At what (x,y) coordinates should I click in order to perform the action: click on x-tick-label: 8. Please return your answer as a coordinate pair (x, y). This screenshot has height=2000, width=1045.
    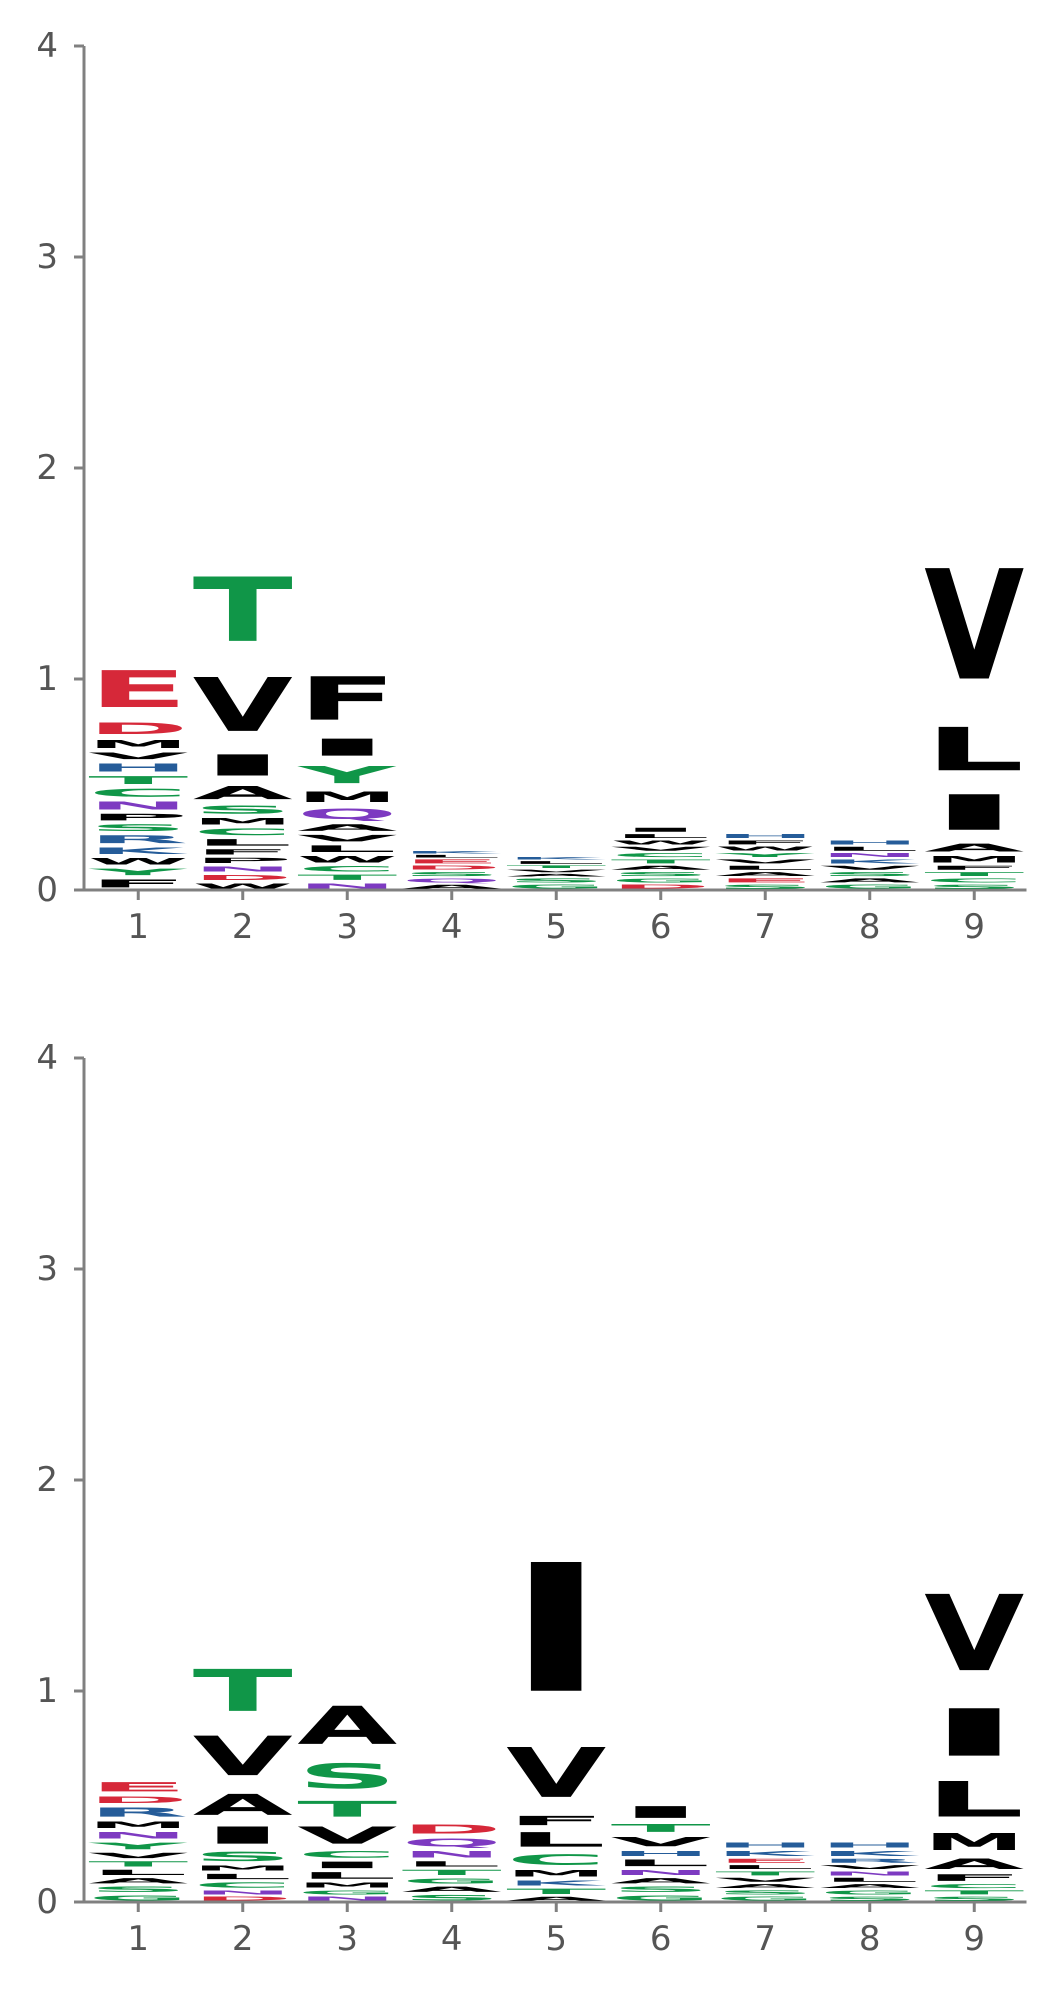
    Looking at the image, I should click on (870, 1939).